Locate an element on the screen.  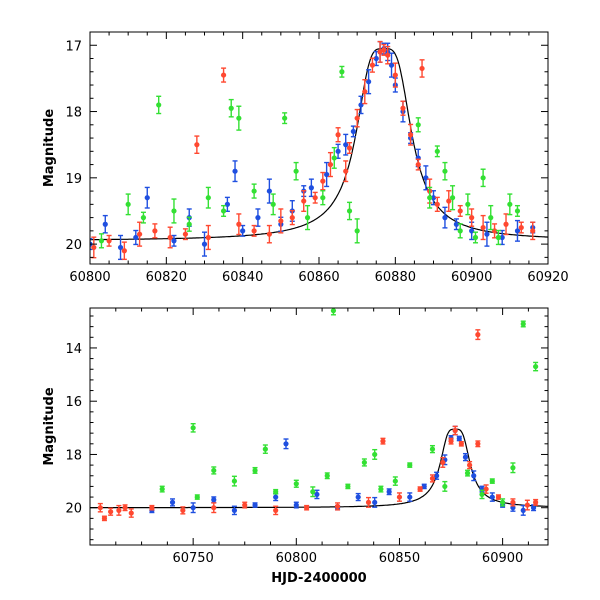
x-tick-label: 60840 is located at coordinates (242, 277).